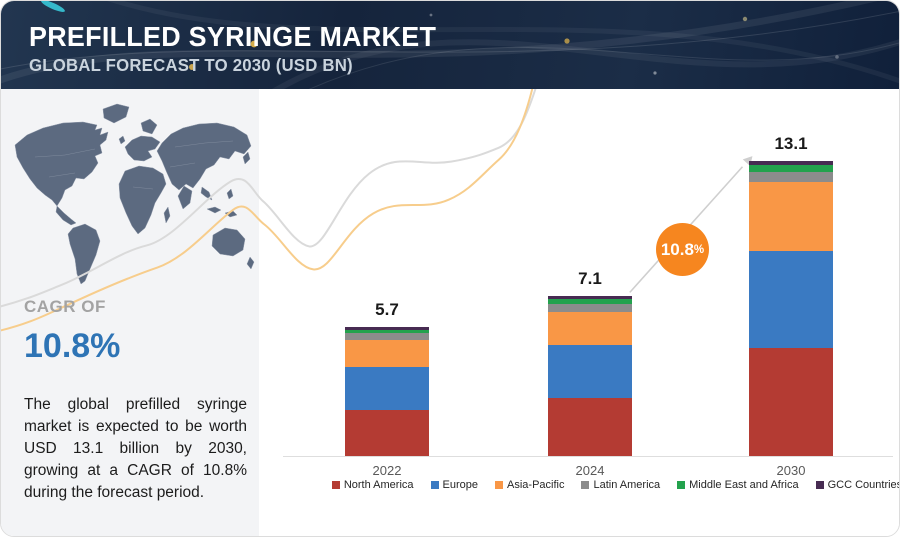 The height and width of the screenshot is (537, 900). I want to click on legend-item: GCC Countries, so click(857, 485).